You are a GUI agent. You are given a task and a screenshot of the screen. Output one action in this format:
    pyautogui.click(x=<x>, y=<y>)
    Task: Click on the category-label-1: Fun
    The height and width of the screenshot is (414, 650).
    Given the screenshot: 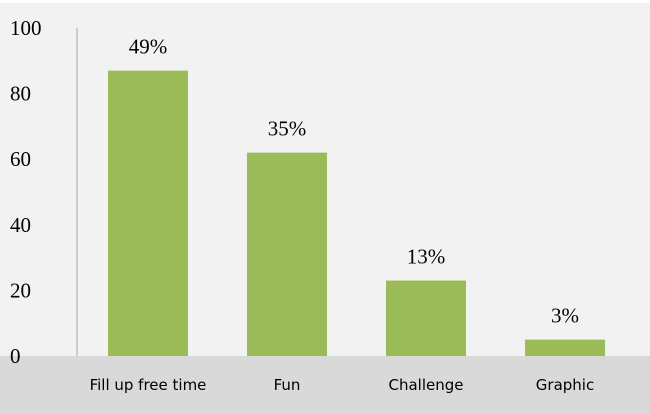 What is the action you would take?
    pyautogui.click(x=287, y=385)
    